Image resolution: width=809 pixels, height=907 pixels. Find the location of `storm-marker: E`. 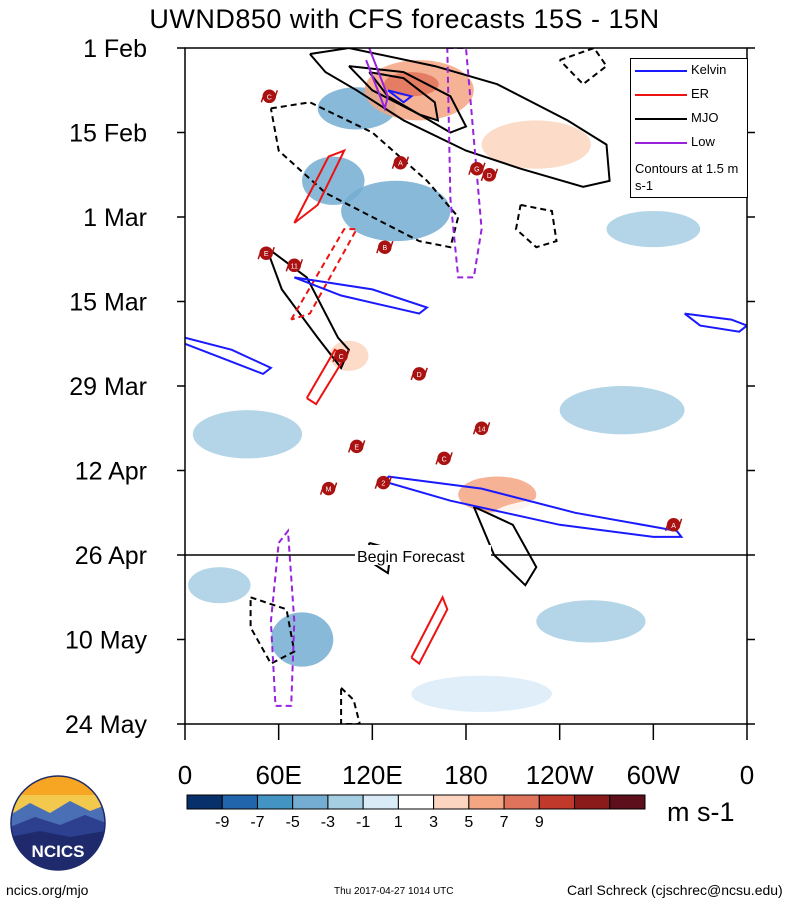

storm-marker: E is located at coordinates (266, 253).